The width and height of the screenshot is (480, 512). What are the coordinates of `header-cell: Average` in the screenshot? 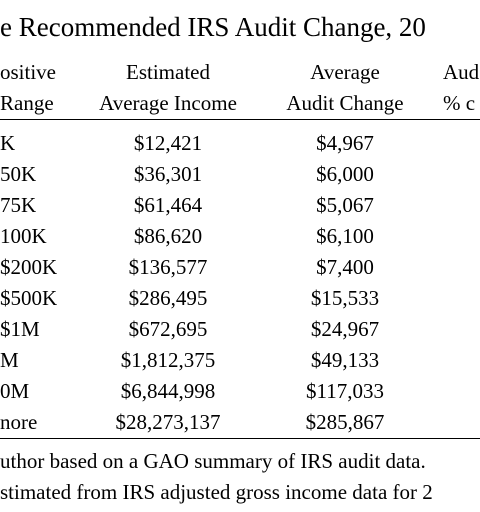 It's located at (345, 72).